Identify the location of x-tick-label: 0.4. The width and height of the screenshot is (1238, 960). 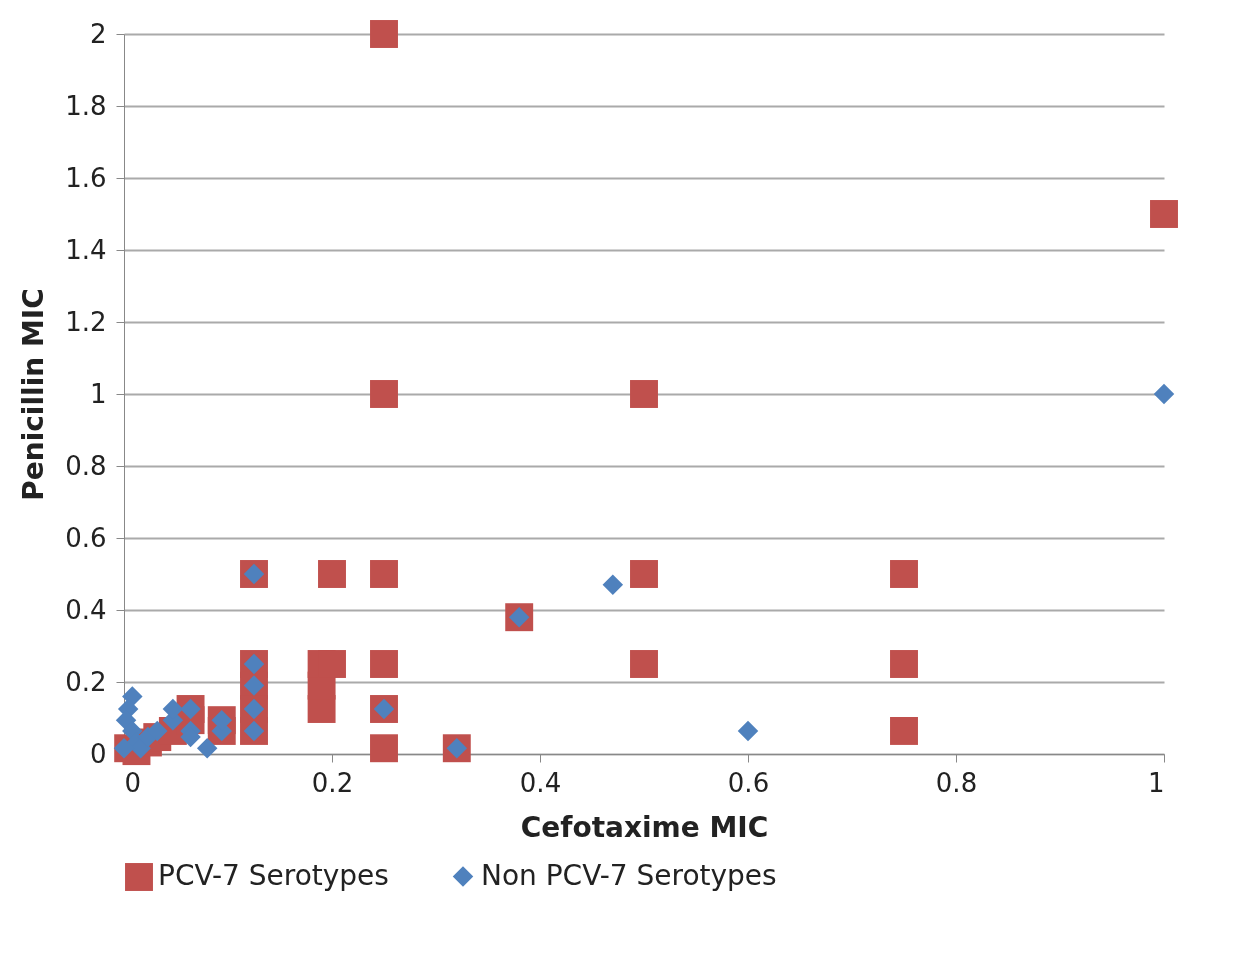
(540, 782).